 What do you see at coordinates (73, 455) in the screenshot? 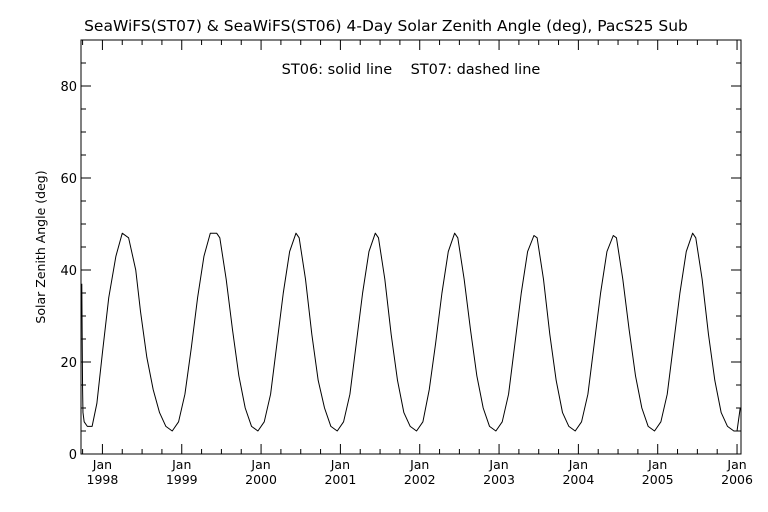
I see `y-tick-label: 0` at bounding box center [73, 455].